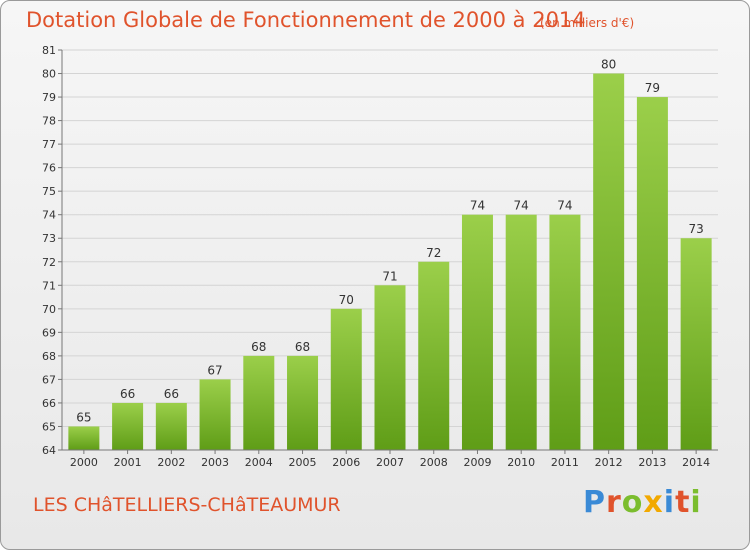  What do you see at coordinates (695, 229) in the screenshot?
I see `bar-value-label: 73` at bounding box center [695, 229].